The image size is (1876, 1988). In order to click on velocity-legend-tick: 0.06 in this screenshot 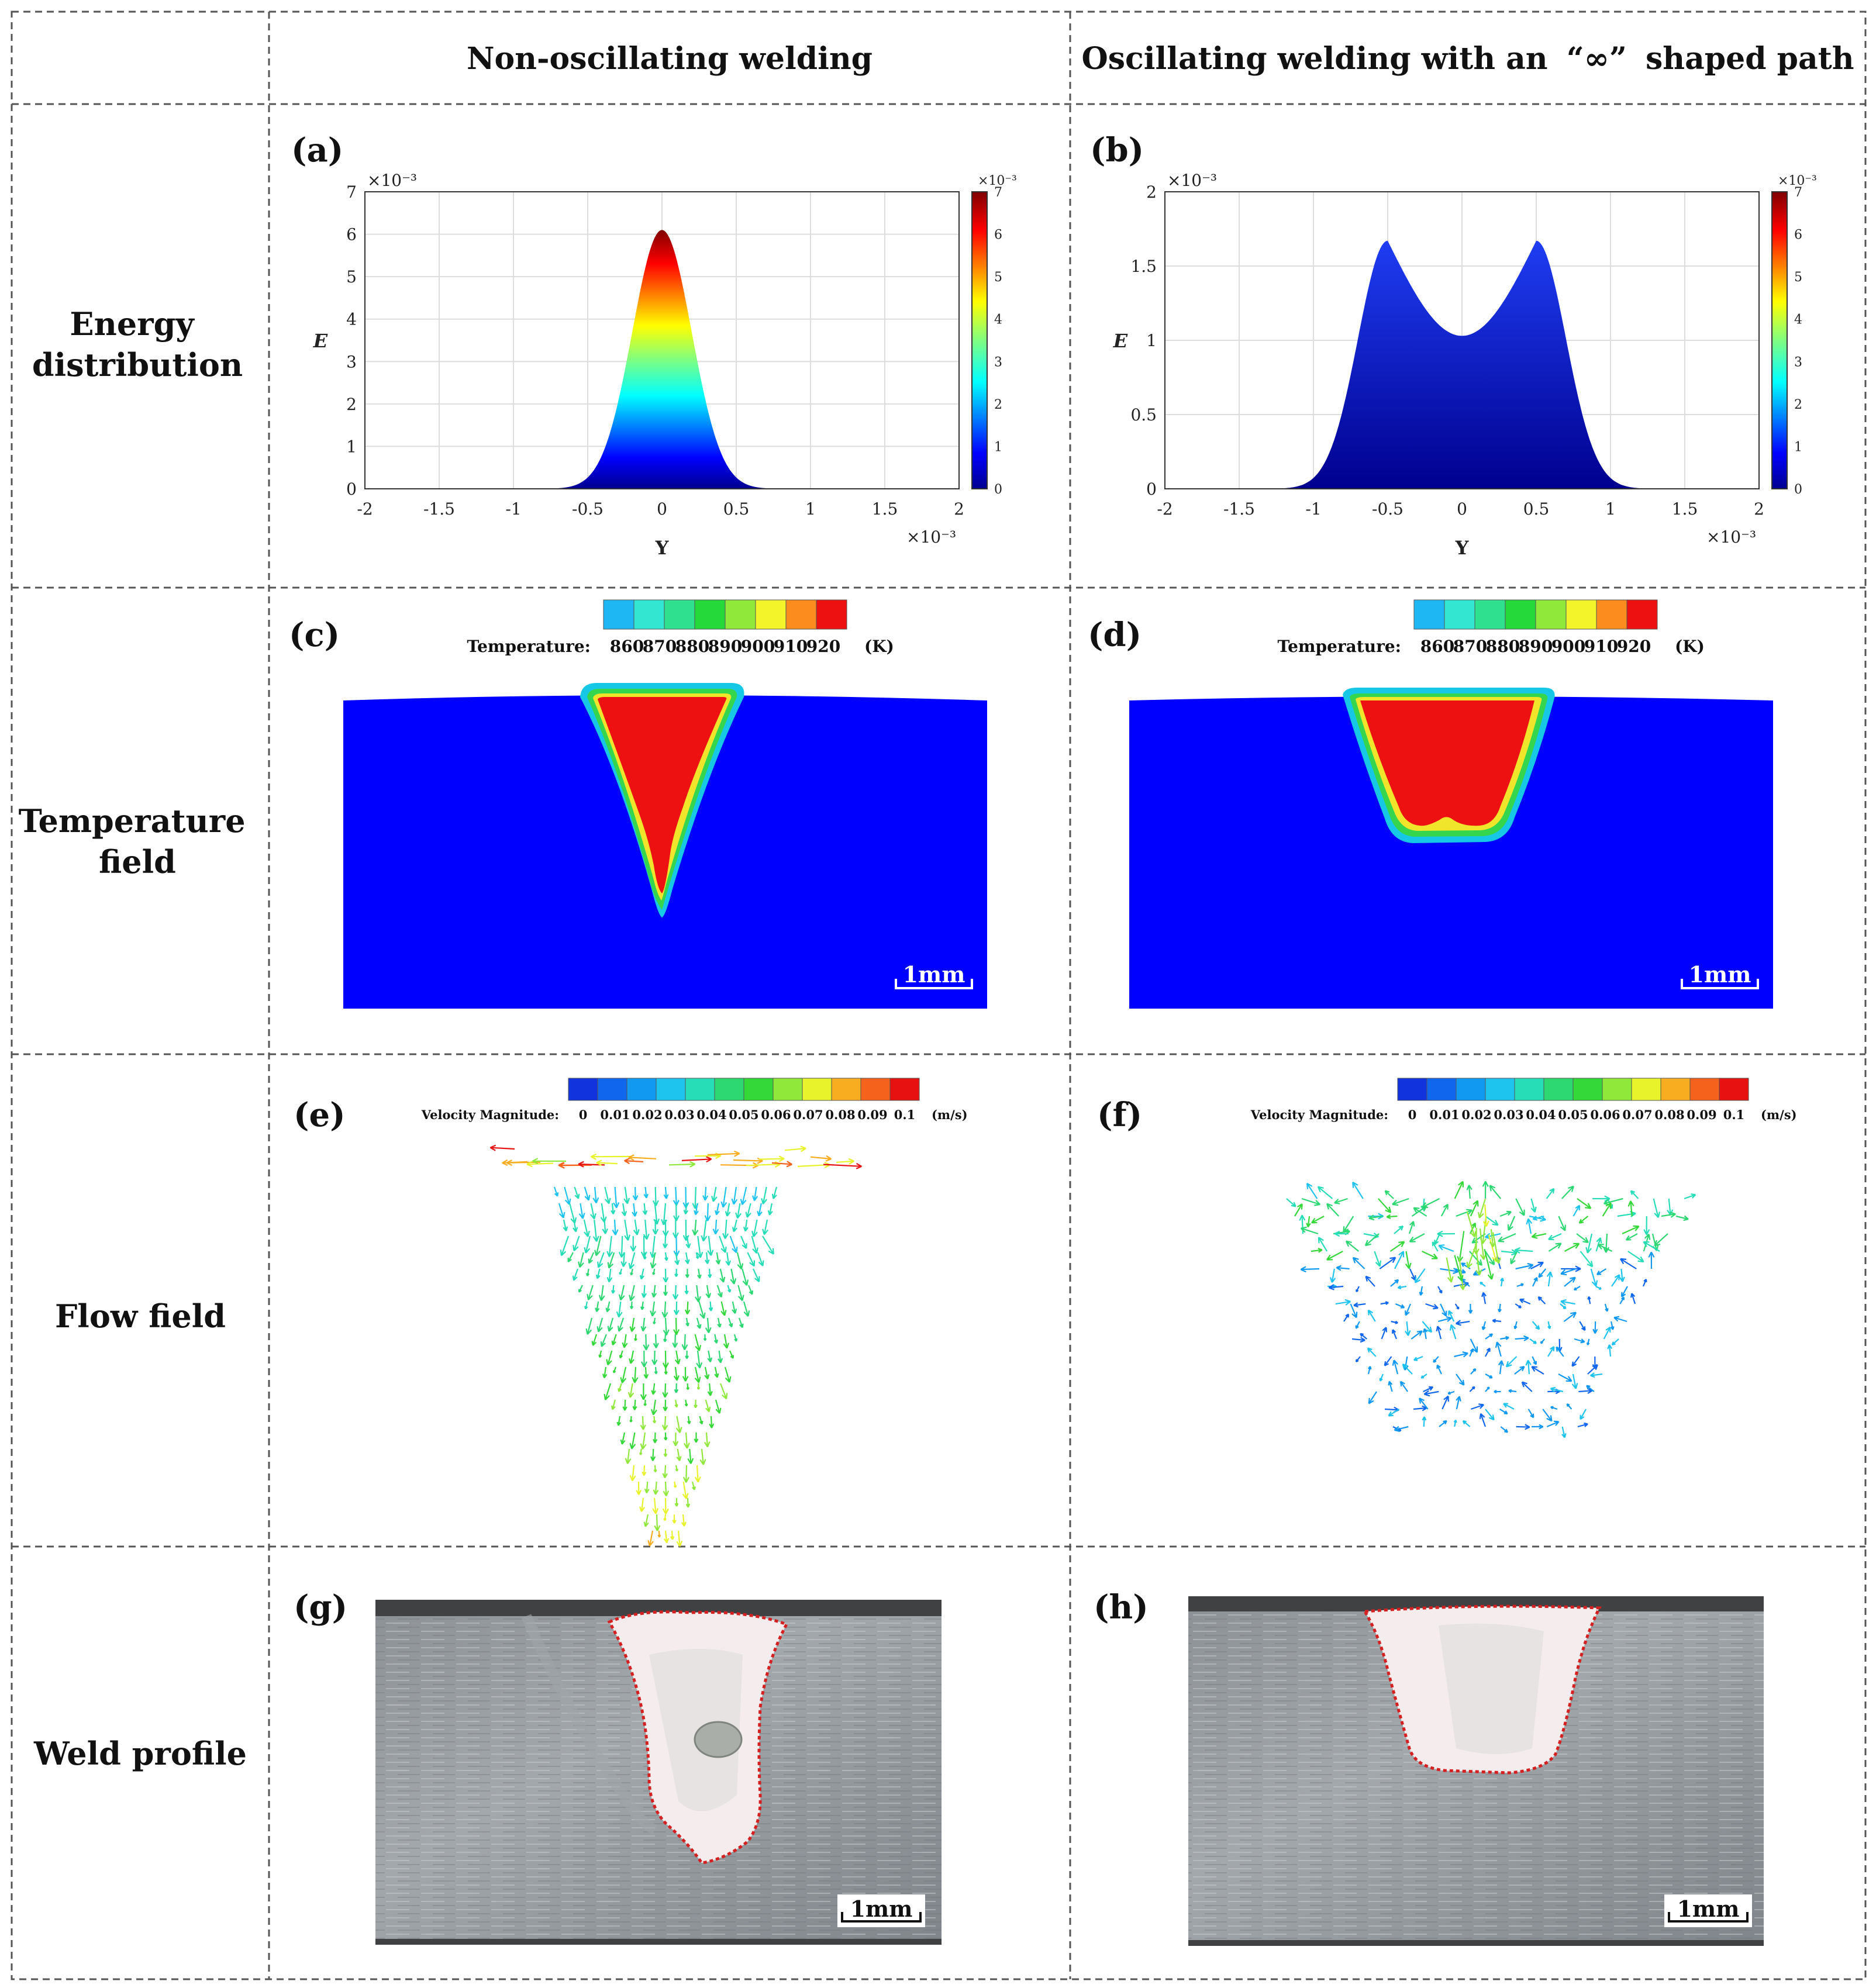, I will do `click(776, 1114)`.